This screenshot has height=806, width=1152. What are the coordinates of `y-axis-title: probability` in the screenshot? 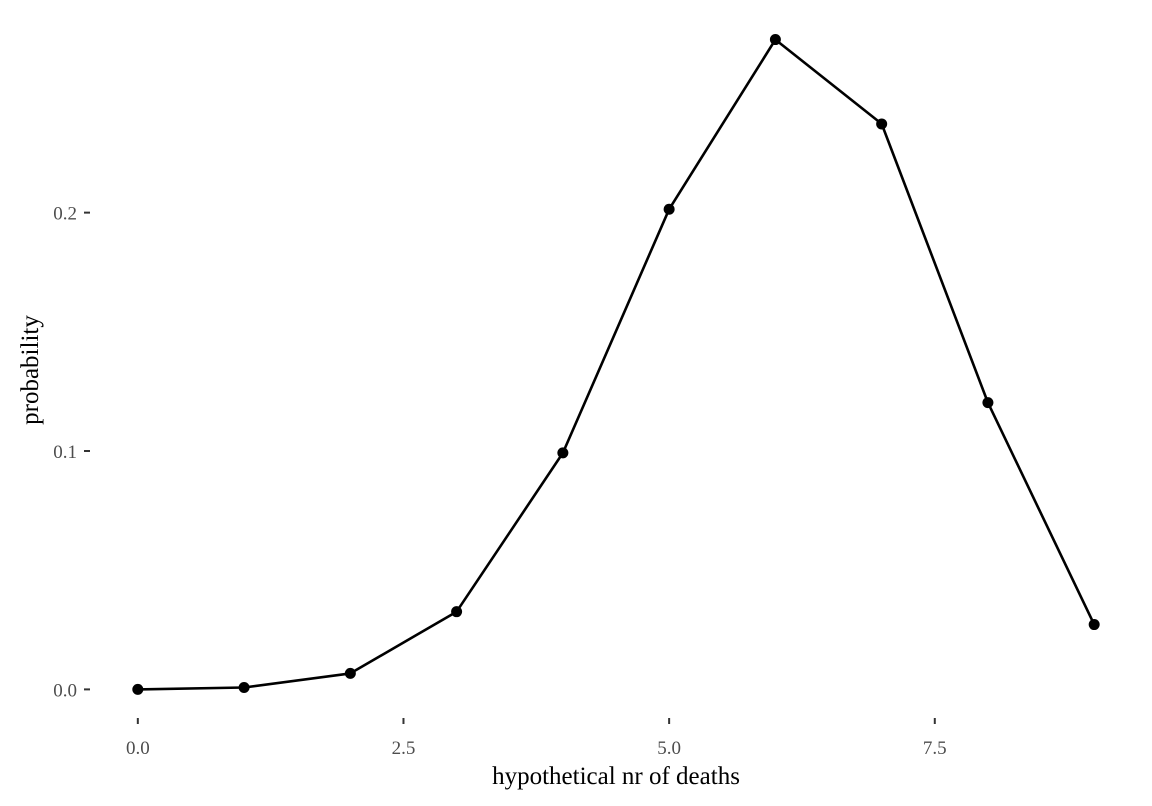 It's located at (30, 370).